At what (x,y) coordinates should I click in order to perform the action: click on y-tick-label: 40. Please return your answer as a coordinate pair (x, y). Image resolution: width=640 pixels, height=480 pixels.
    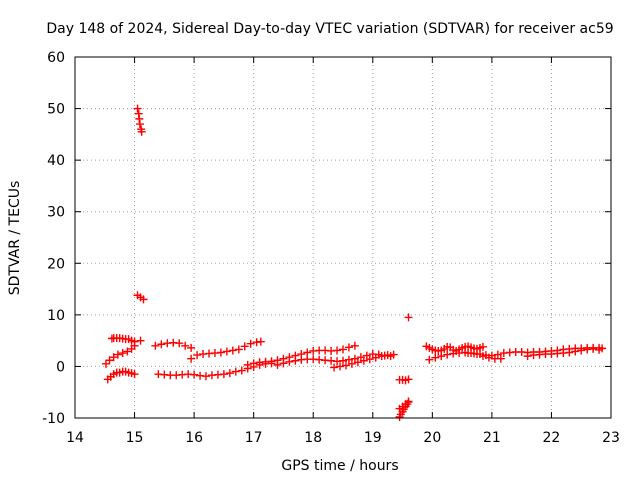
    Looking at the image, I should click on (56, 161).